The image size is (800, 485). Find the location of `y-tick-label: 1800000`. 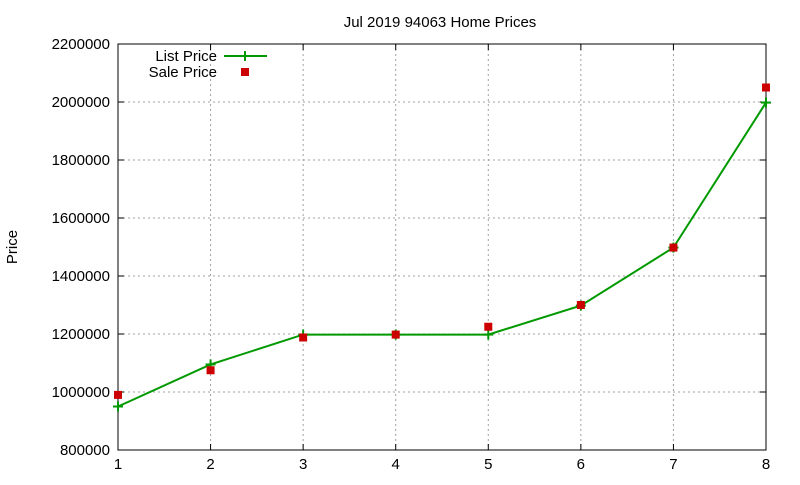

y-tick-label: 1800000 is located at coordinates (81, 160).